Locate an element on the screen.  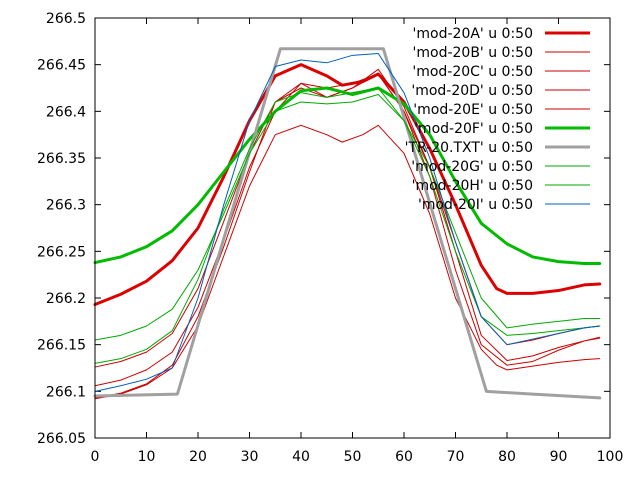
x-tick-label: 30 is located at coordinates (250, 457).